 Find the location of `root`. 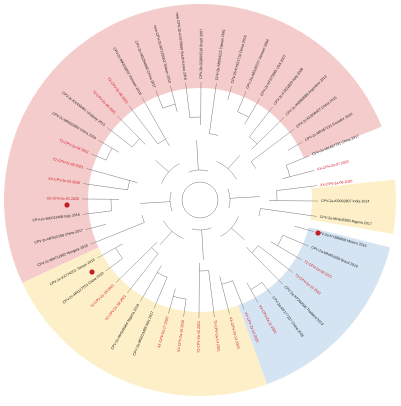

root is located at coordinates (200, 200).